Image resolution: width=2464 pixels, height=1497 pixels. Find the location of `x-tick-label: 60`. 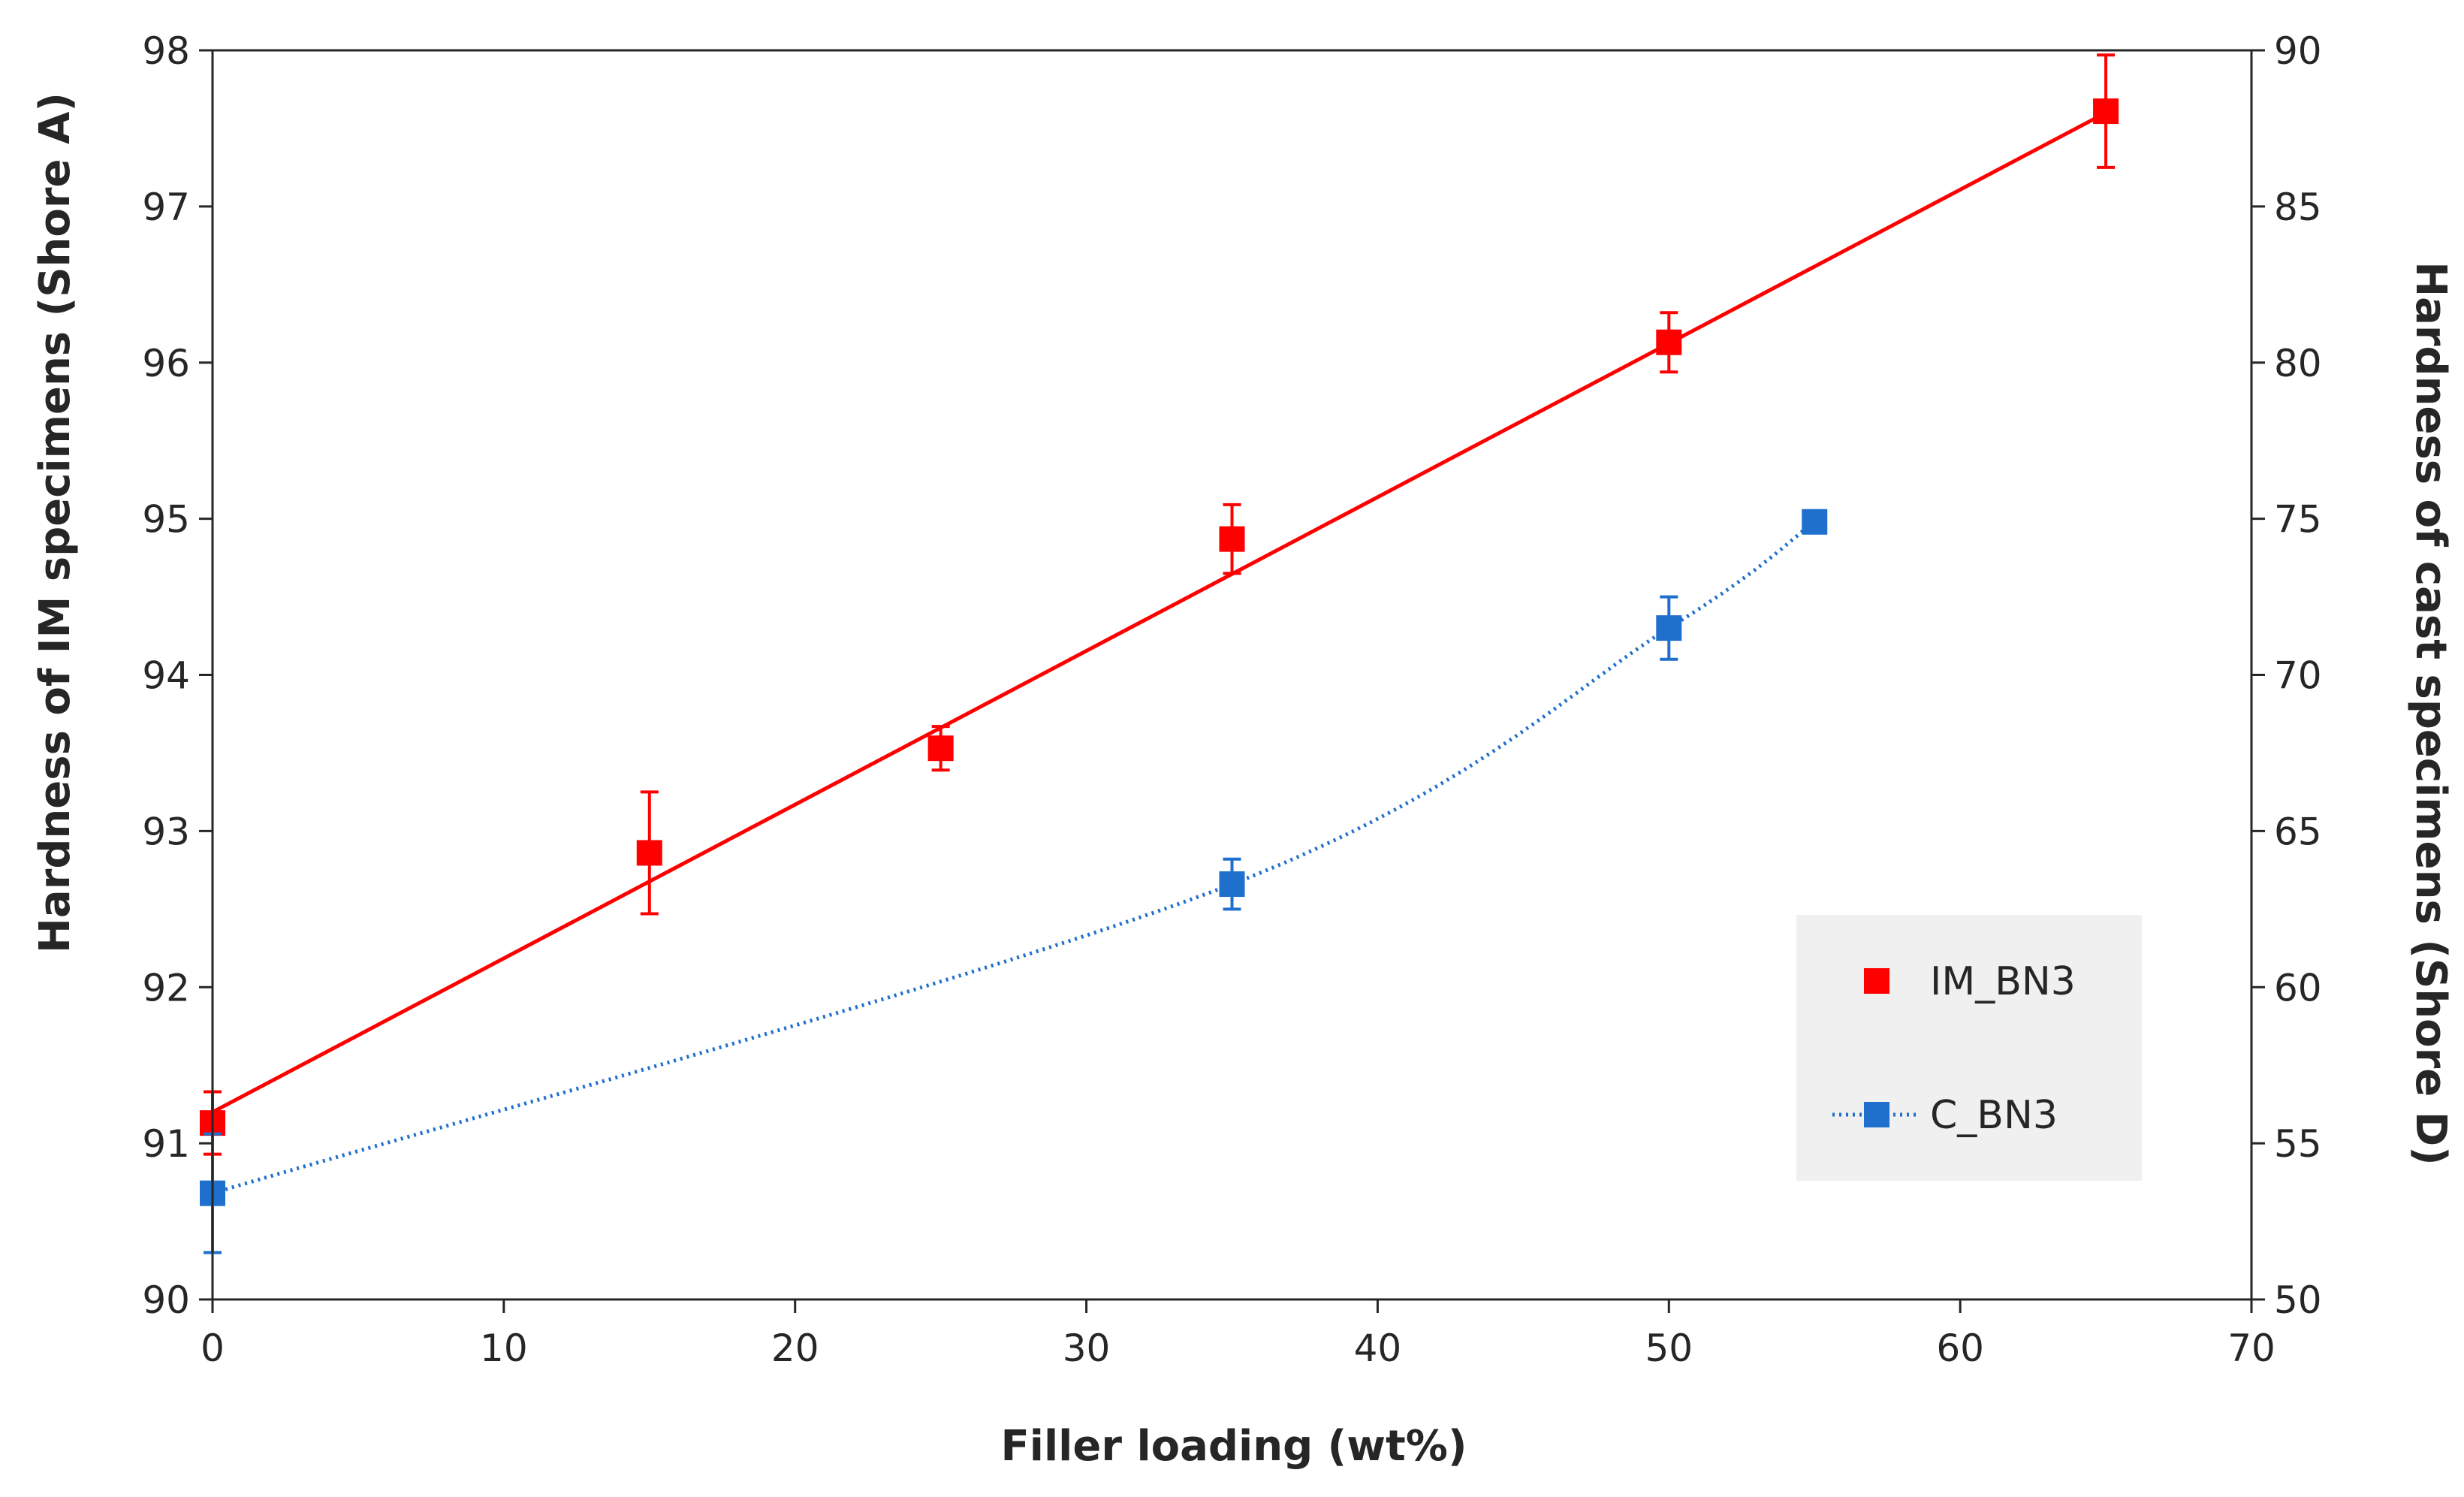

x-tick-label: 60 is located at coordinates (1960, 1348).